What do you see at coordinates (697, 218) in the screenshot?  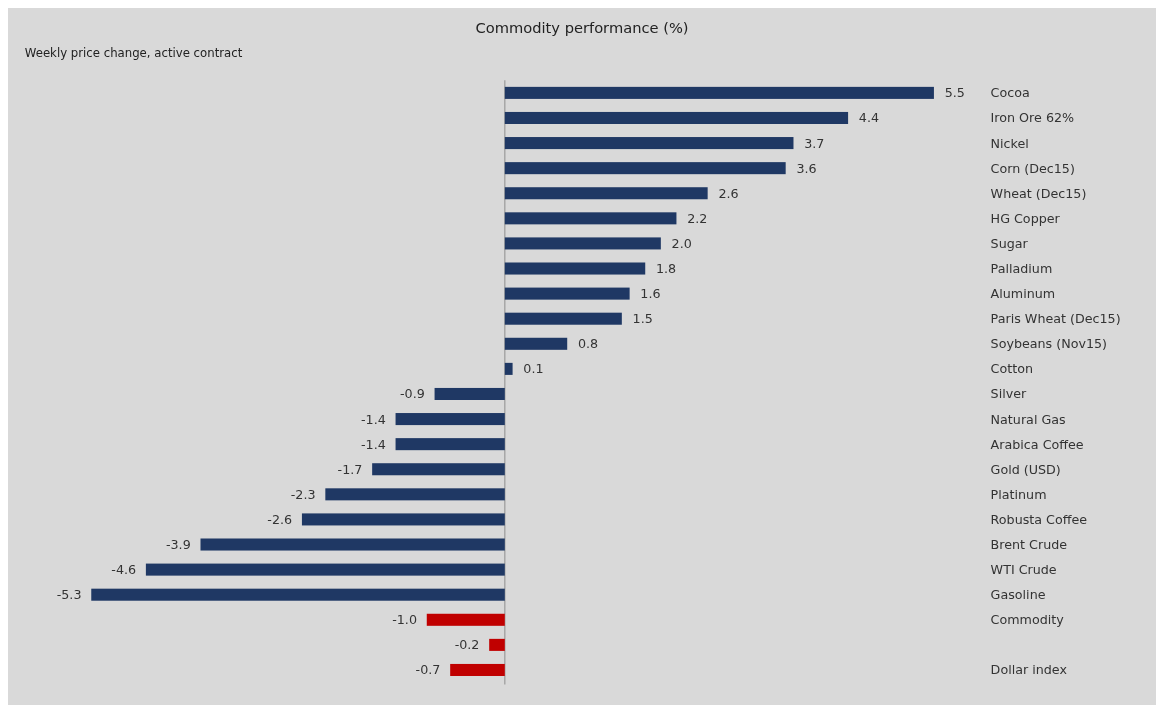 I see `data-label: 2.2` at bounding box center [697, 218].